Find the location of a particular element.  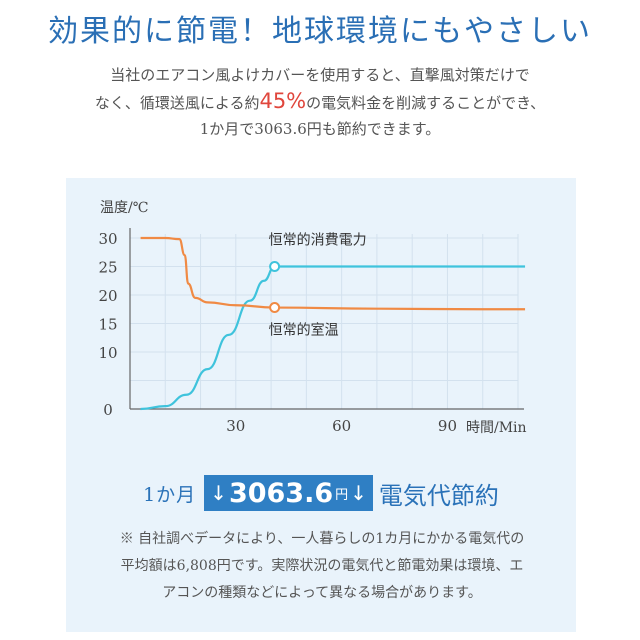

y-axis-label: 温度/℃ is located at coordinates (124, 208).